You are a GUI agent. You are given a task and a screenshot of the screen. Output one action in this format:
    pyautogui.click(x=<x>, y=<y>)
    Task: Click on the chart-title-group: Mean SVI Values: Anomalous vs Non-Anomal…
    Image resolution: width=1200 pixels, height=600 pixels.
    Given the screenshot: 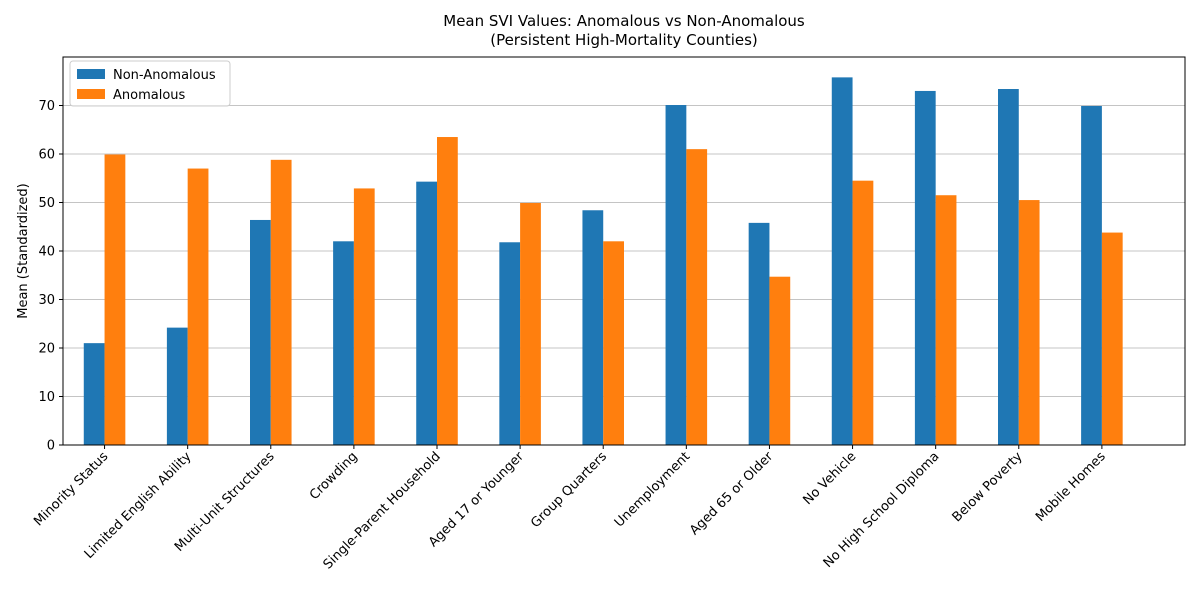 What is the action you would take?
    pyautogui.click(x=624, y=30)
    